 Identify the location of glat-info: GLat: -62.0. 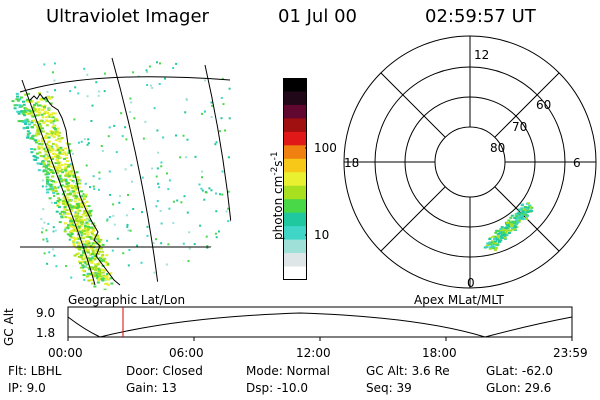
(519, 371).